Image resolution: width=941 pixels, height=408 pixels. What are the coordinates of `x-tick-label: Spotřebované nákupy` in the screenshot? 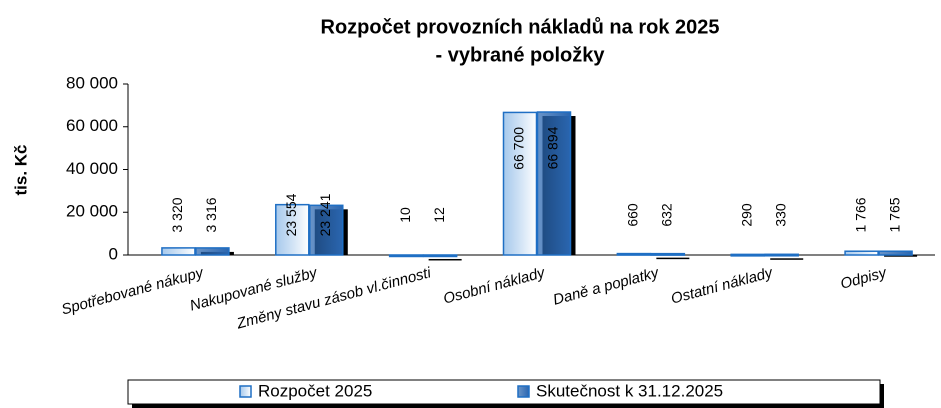 It's located at (133, 291).